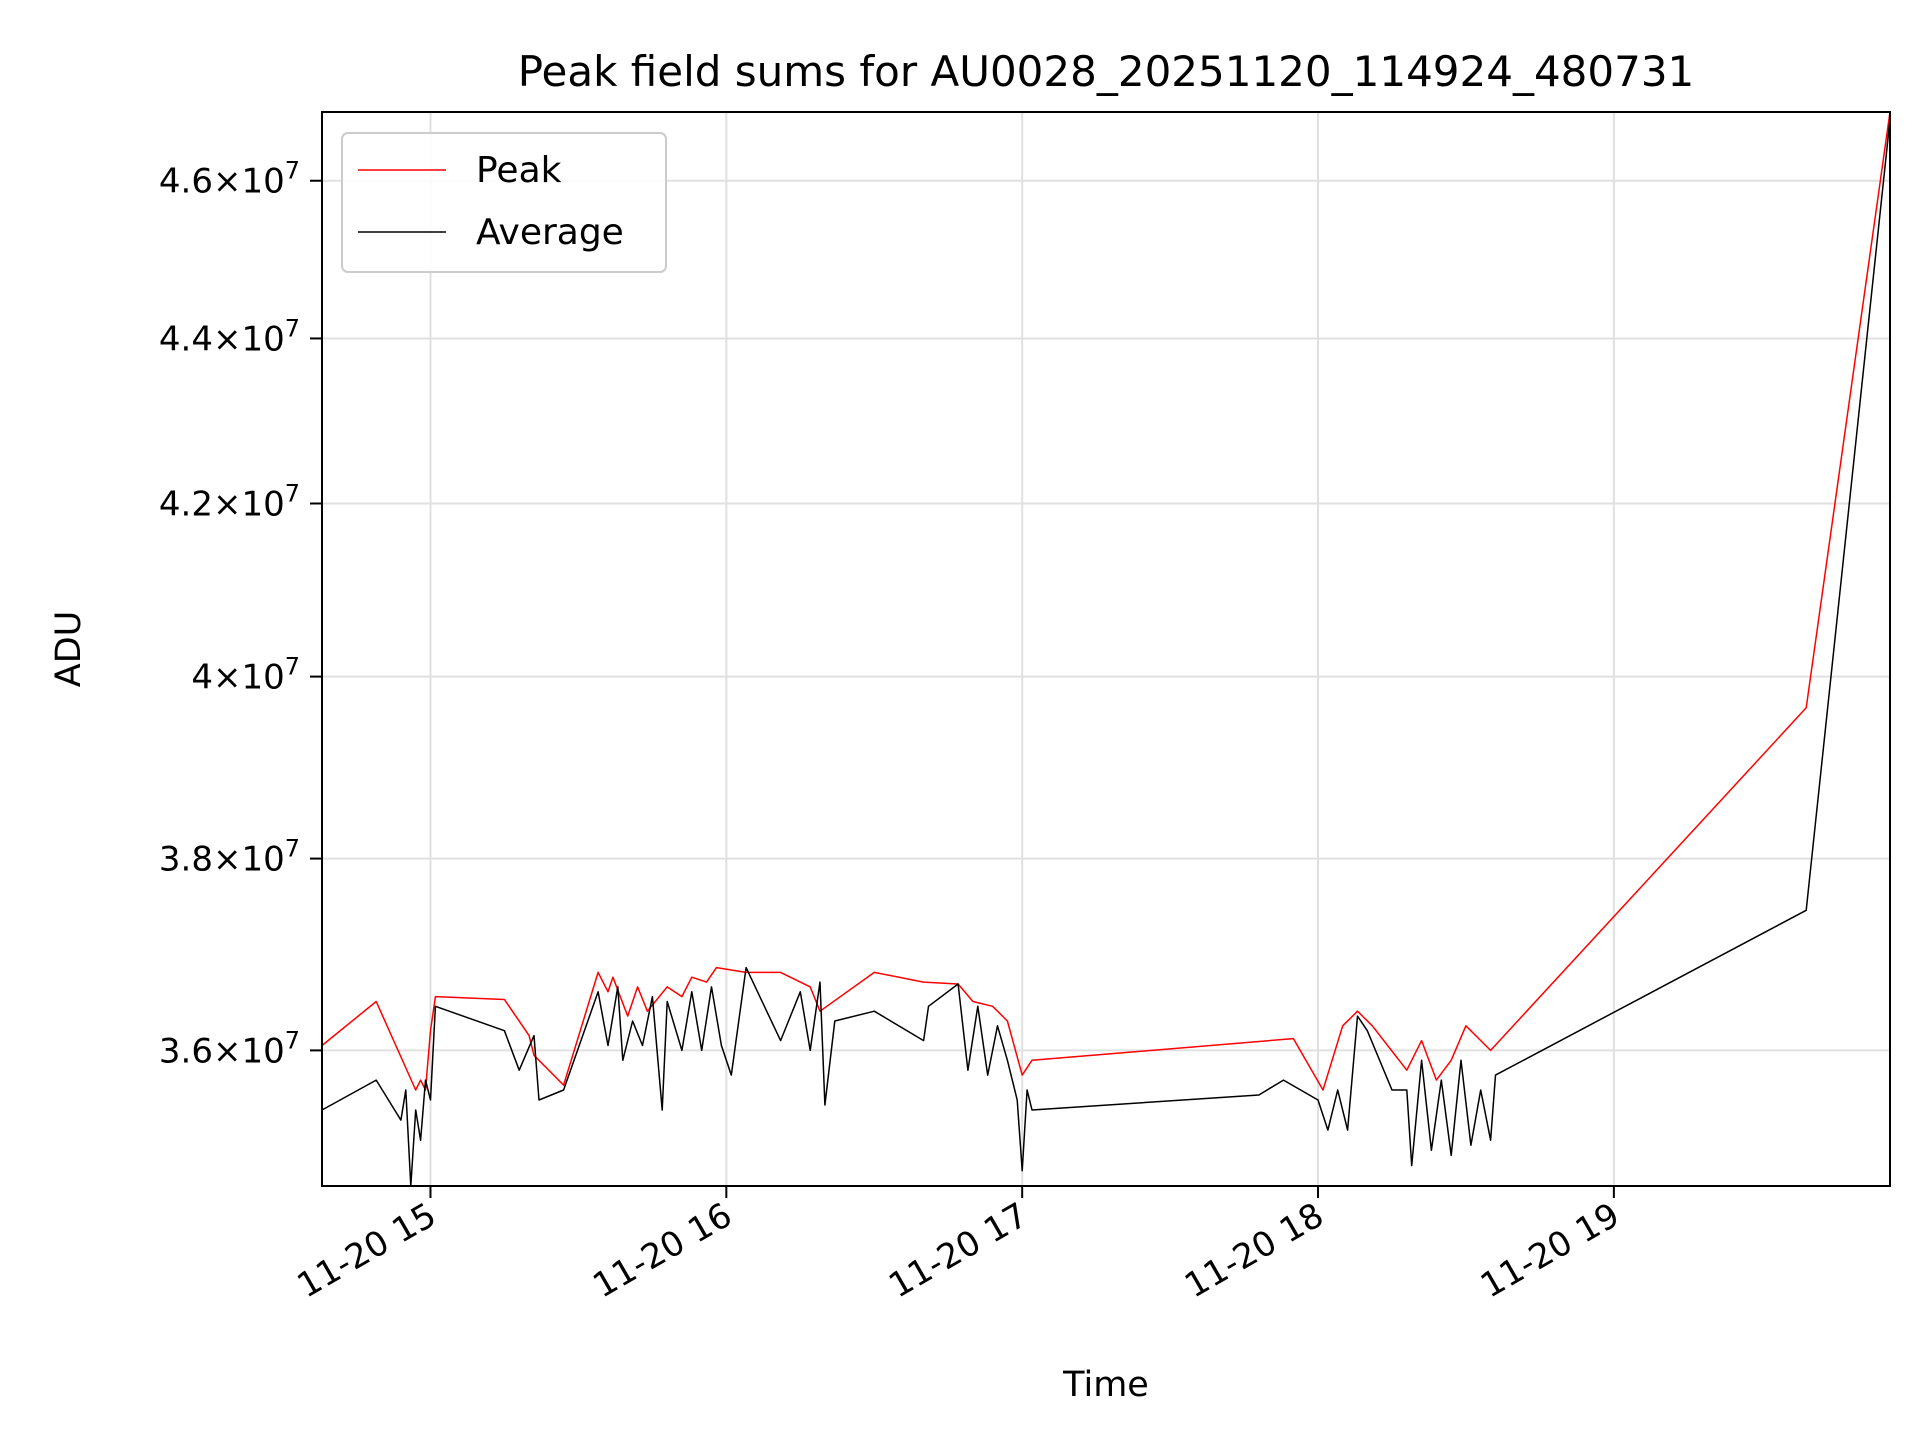  Describe the element at coordinates (186, 1051) in the screenshot. I see `y-tick-mantissa: 3.6` at that location.